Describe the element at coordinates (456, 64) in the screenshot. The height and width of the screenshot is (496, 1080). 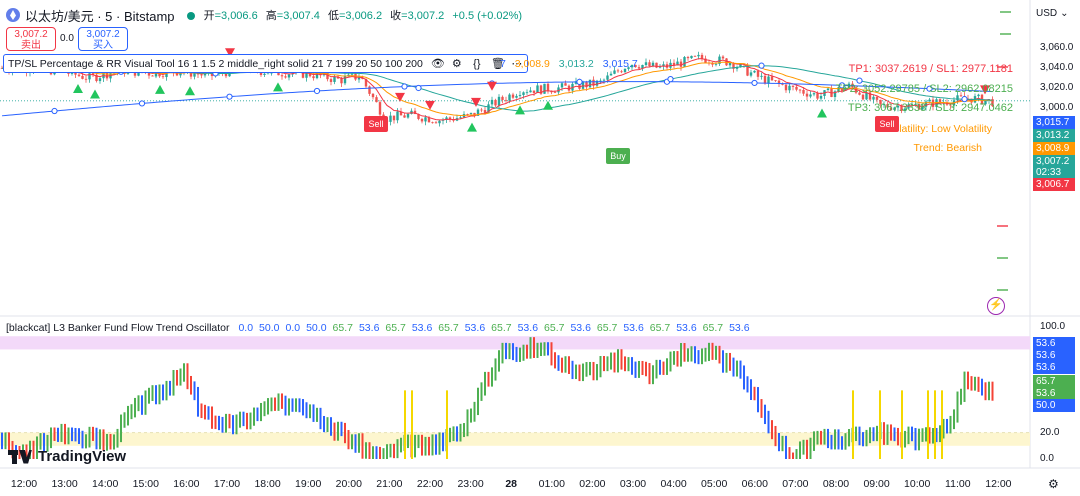
I see `settings-icon: ⚙` at that location.